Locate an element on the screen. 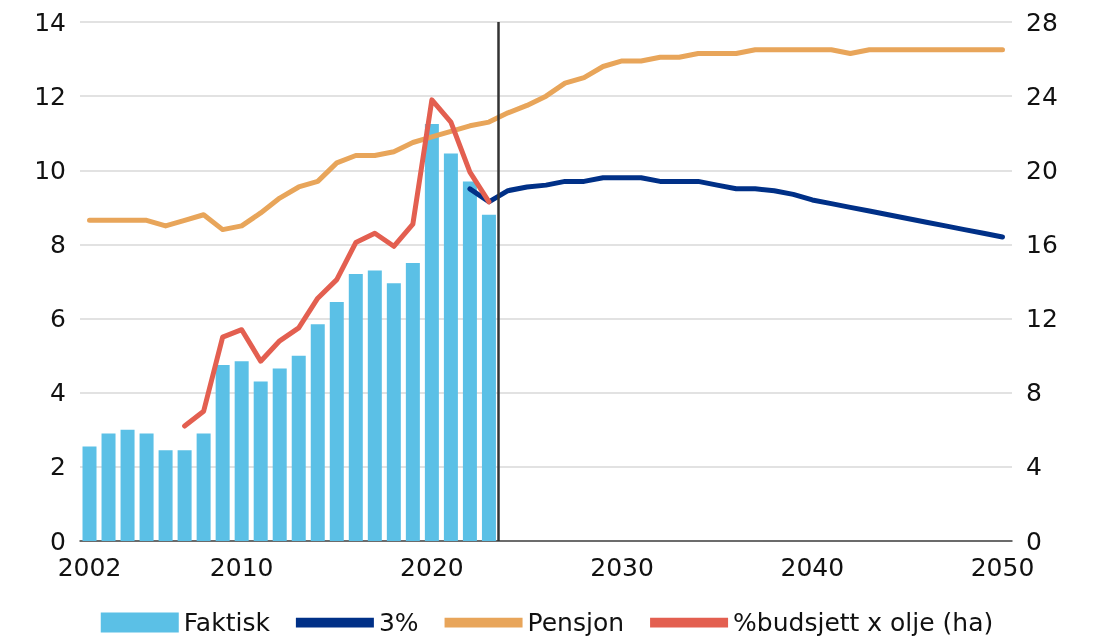 Image resolution: width=1094 pixels, height=642 pixels. y-tick-label: 6 is located at coordinates (58, 319).